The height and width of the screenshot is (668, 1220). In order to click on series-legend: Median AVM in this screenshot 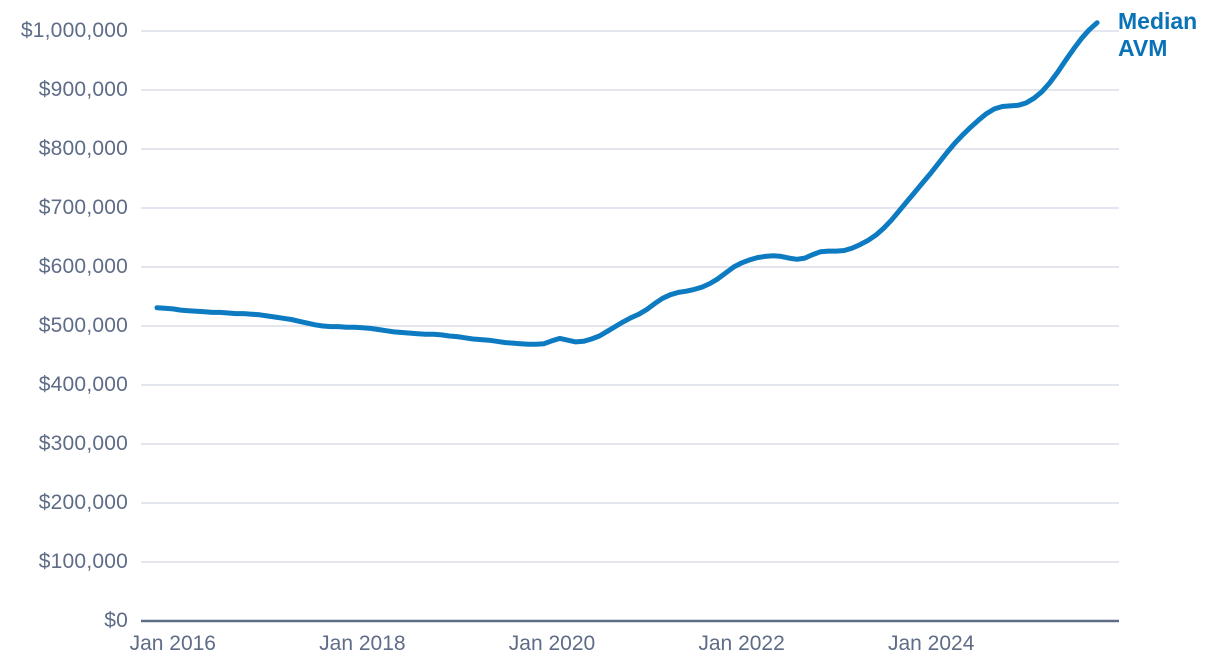, I will do `click(1157, 35)`.